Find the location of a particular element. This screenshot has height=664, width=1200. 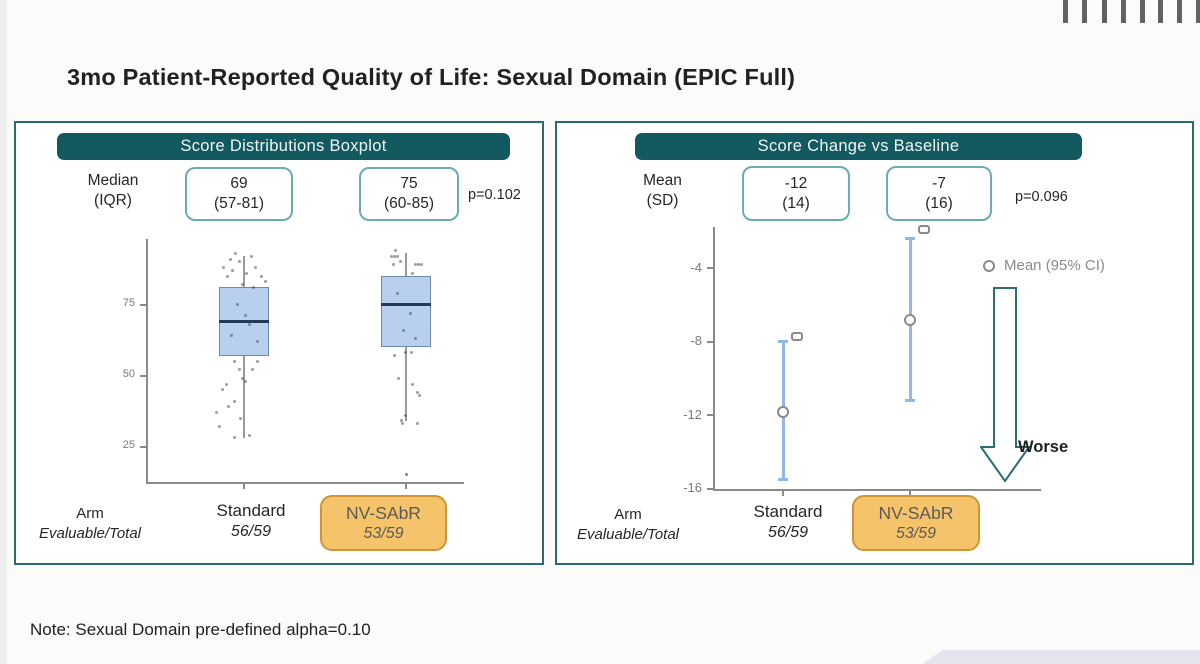

change-panel-header: Score Change vs Baseline is located at coordinates (858, 146).